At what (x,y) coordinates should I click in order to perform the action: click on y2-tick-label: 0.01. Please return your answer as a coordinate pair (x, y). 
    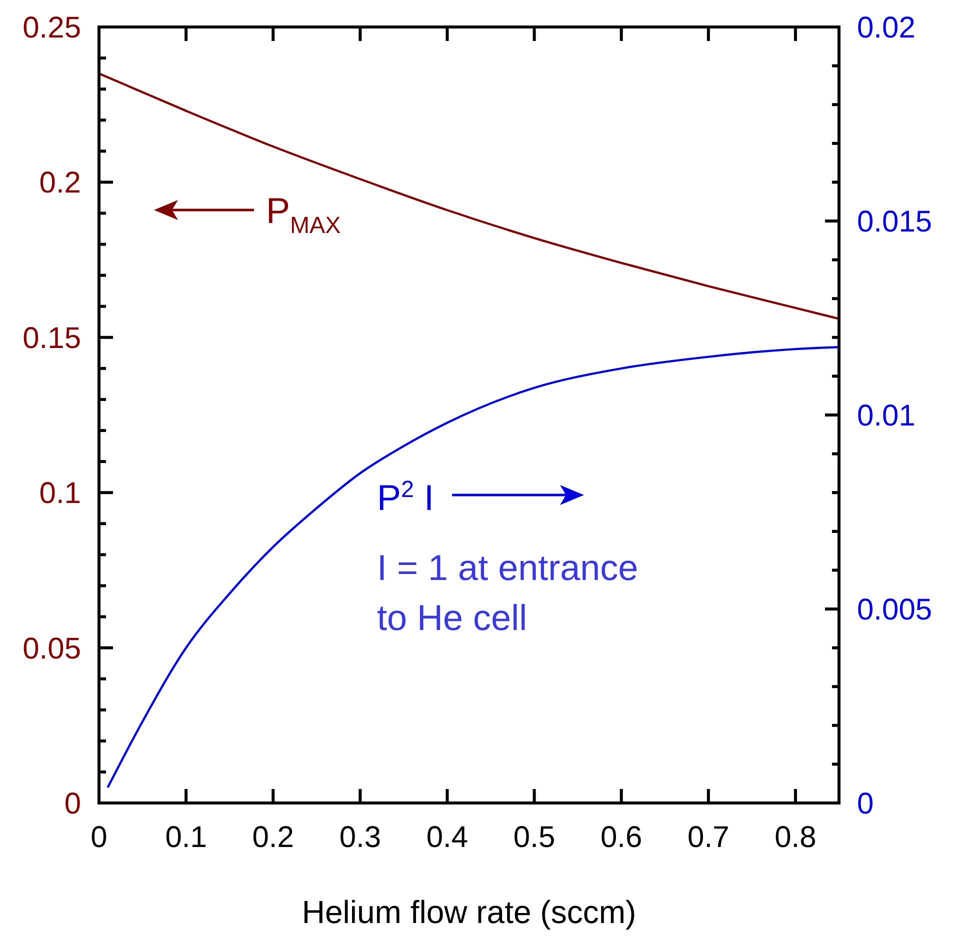
    Looking at the image, I should click on (886, 416).